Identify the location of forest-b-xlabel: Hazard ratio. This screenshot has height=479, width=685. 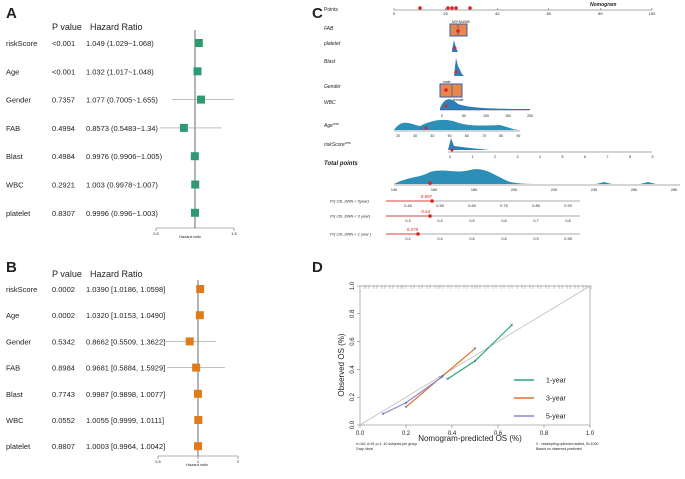
(197, 464).